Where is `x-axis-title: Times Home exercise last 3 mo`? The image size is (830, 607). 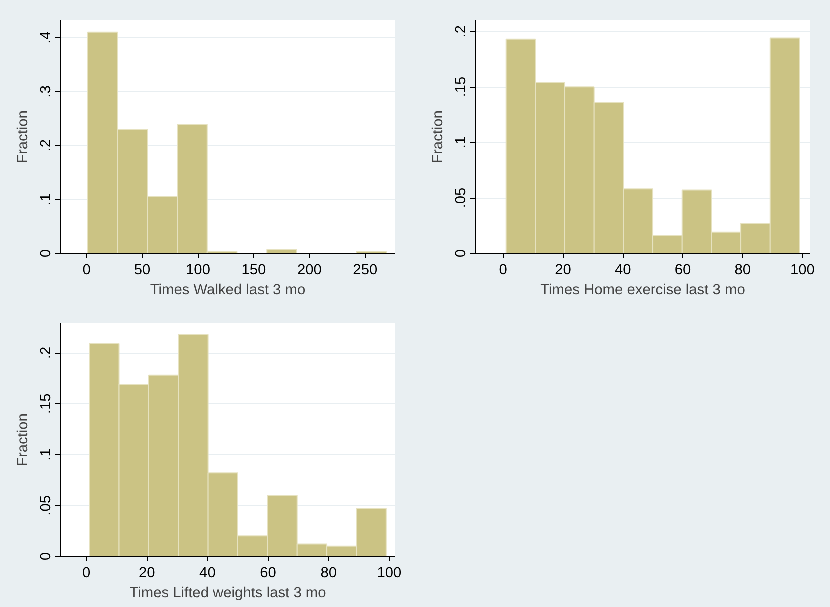 x-axis-title: Times Home exercise last 3 mo is located at coordinates (643, 290).